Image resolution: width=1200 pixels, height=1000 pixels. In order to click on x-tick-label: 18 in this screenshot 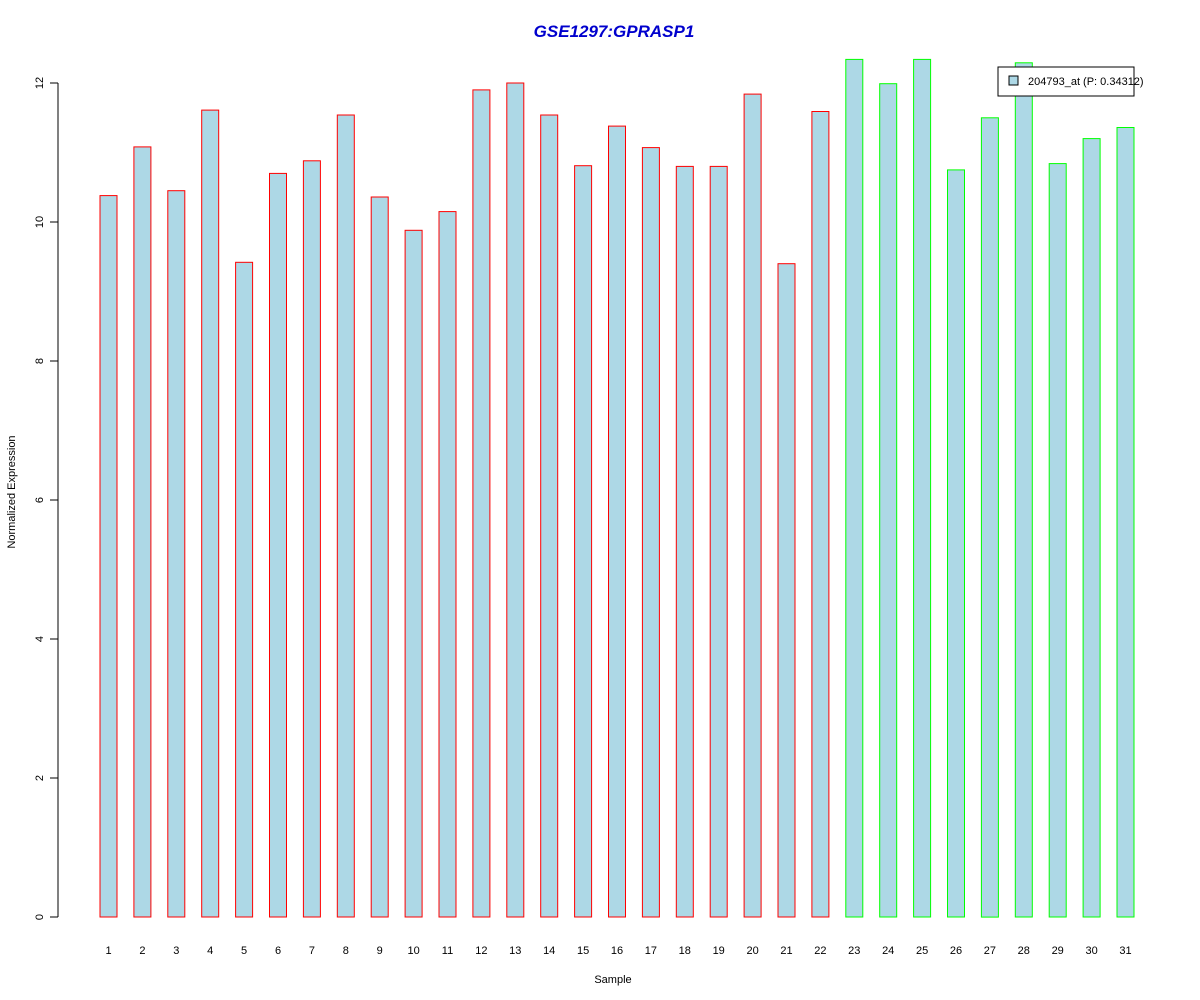, I will do `click(685, 951)`.